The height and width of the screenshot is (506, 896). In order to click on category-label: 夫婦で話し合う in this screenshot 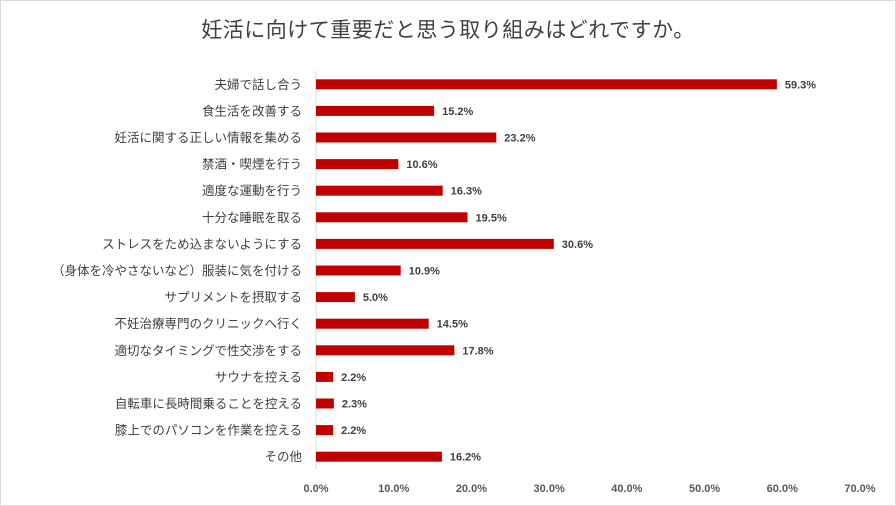, I will do `click(258, 84)`.